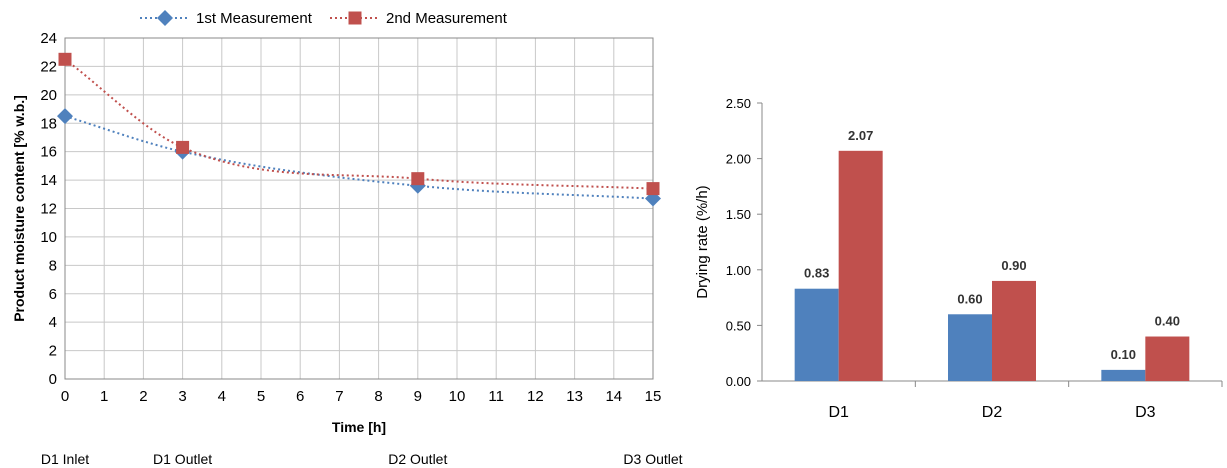  I want to click on y-tick-label: 2.50, so click(738, 103).